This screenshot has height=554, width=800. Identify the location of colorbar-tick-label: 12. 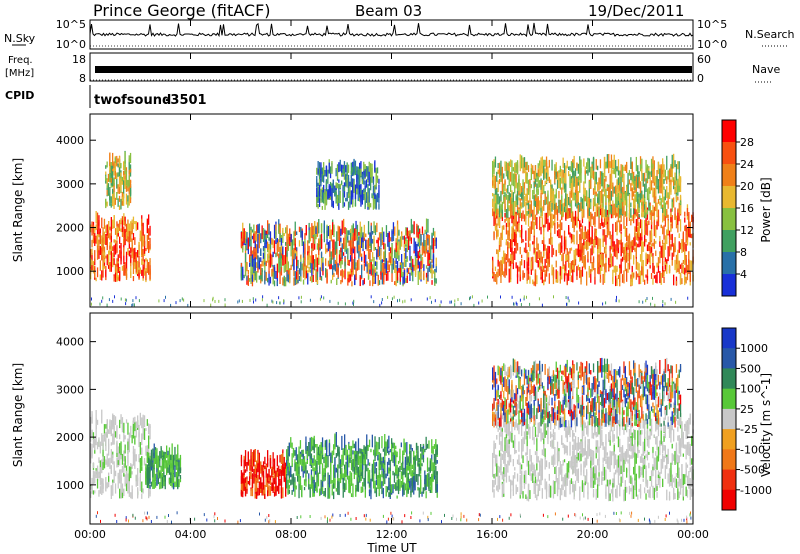
(747, 230).